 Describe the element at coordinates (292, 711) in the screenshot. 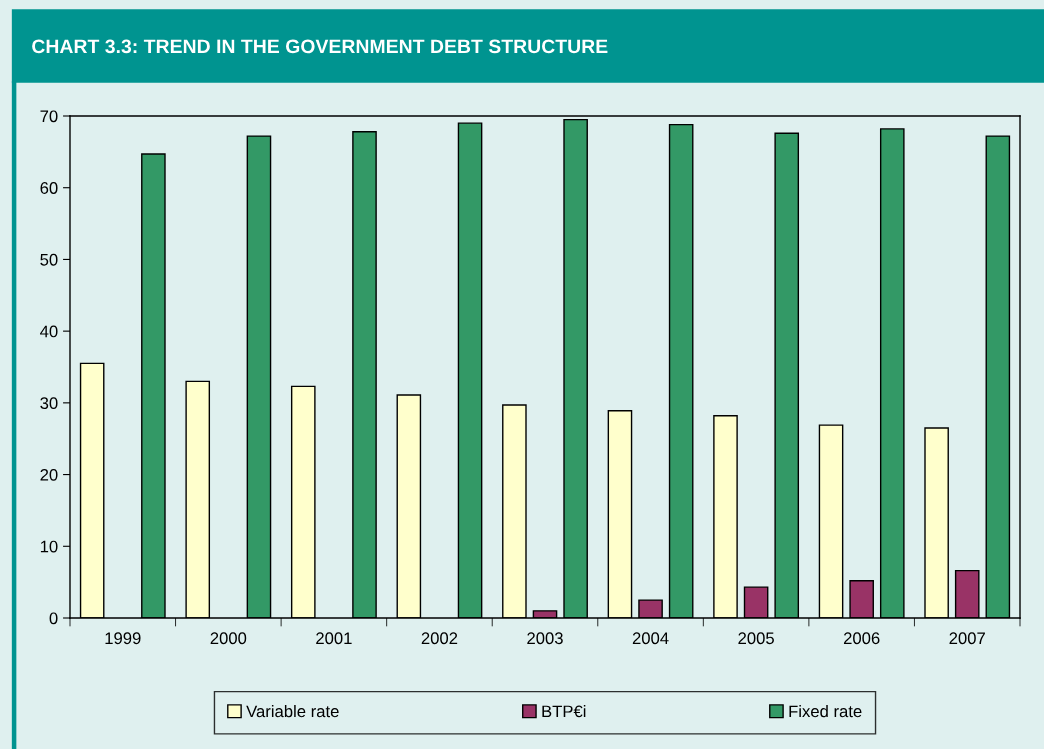

I see `legend-label: Variable rate` at that location.